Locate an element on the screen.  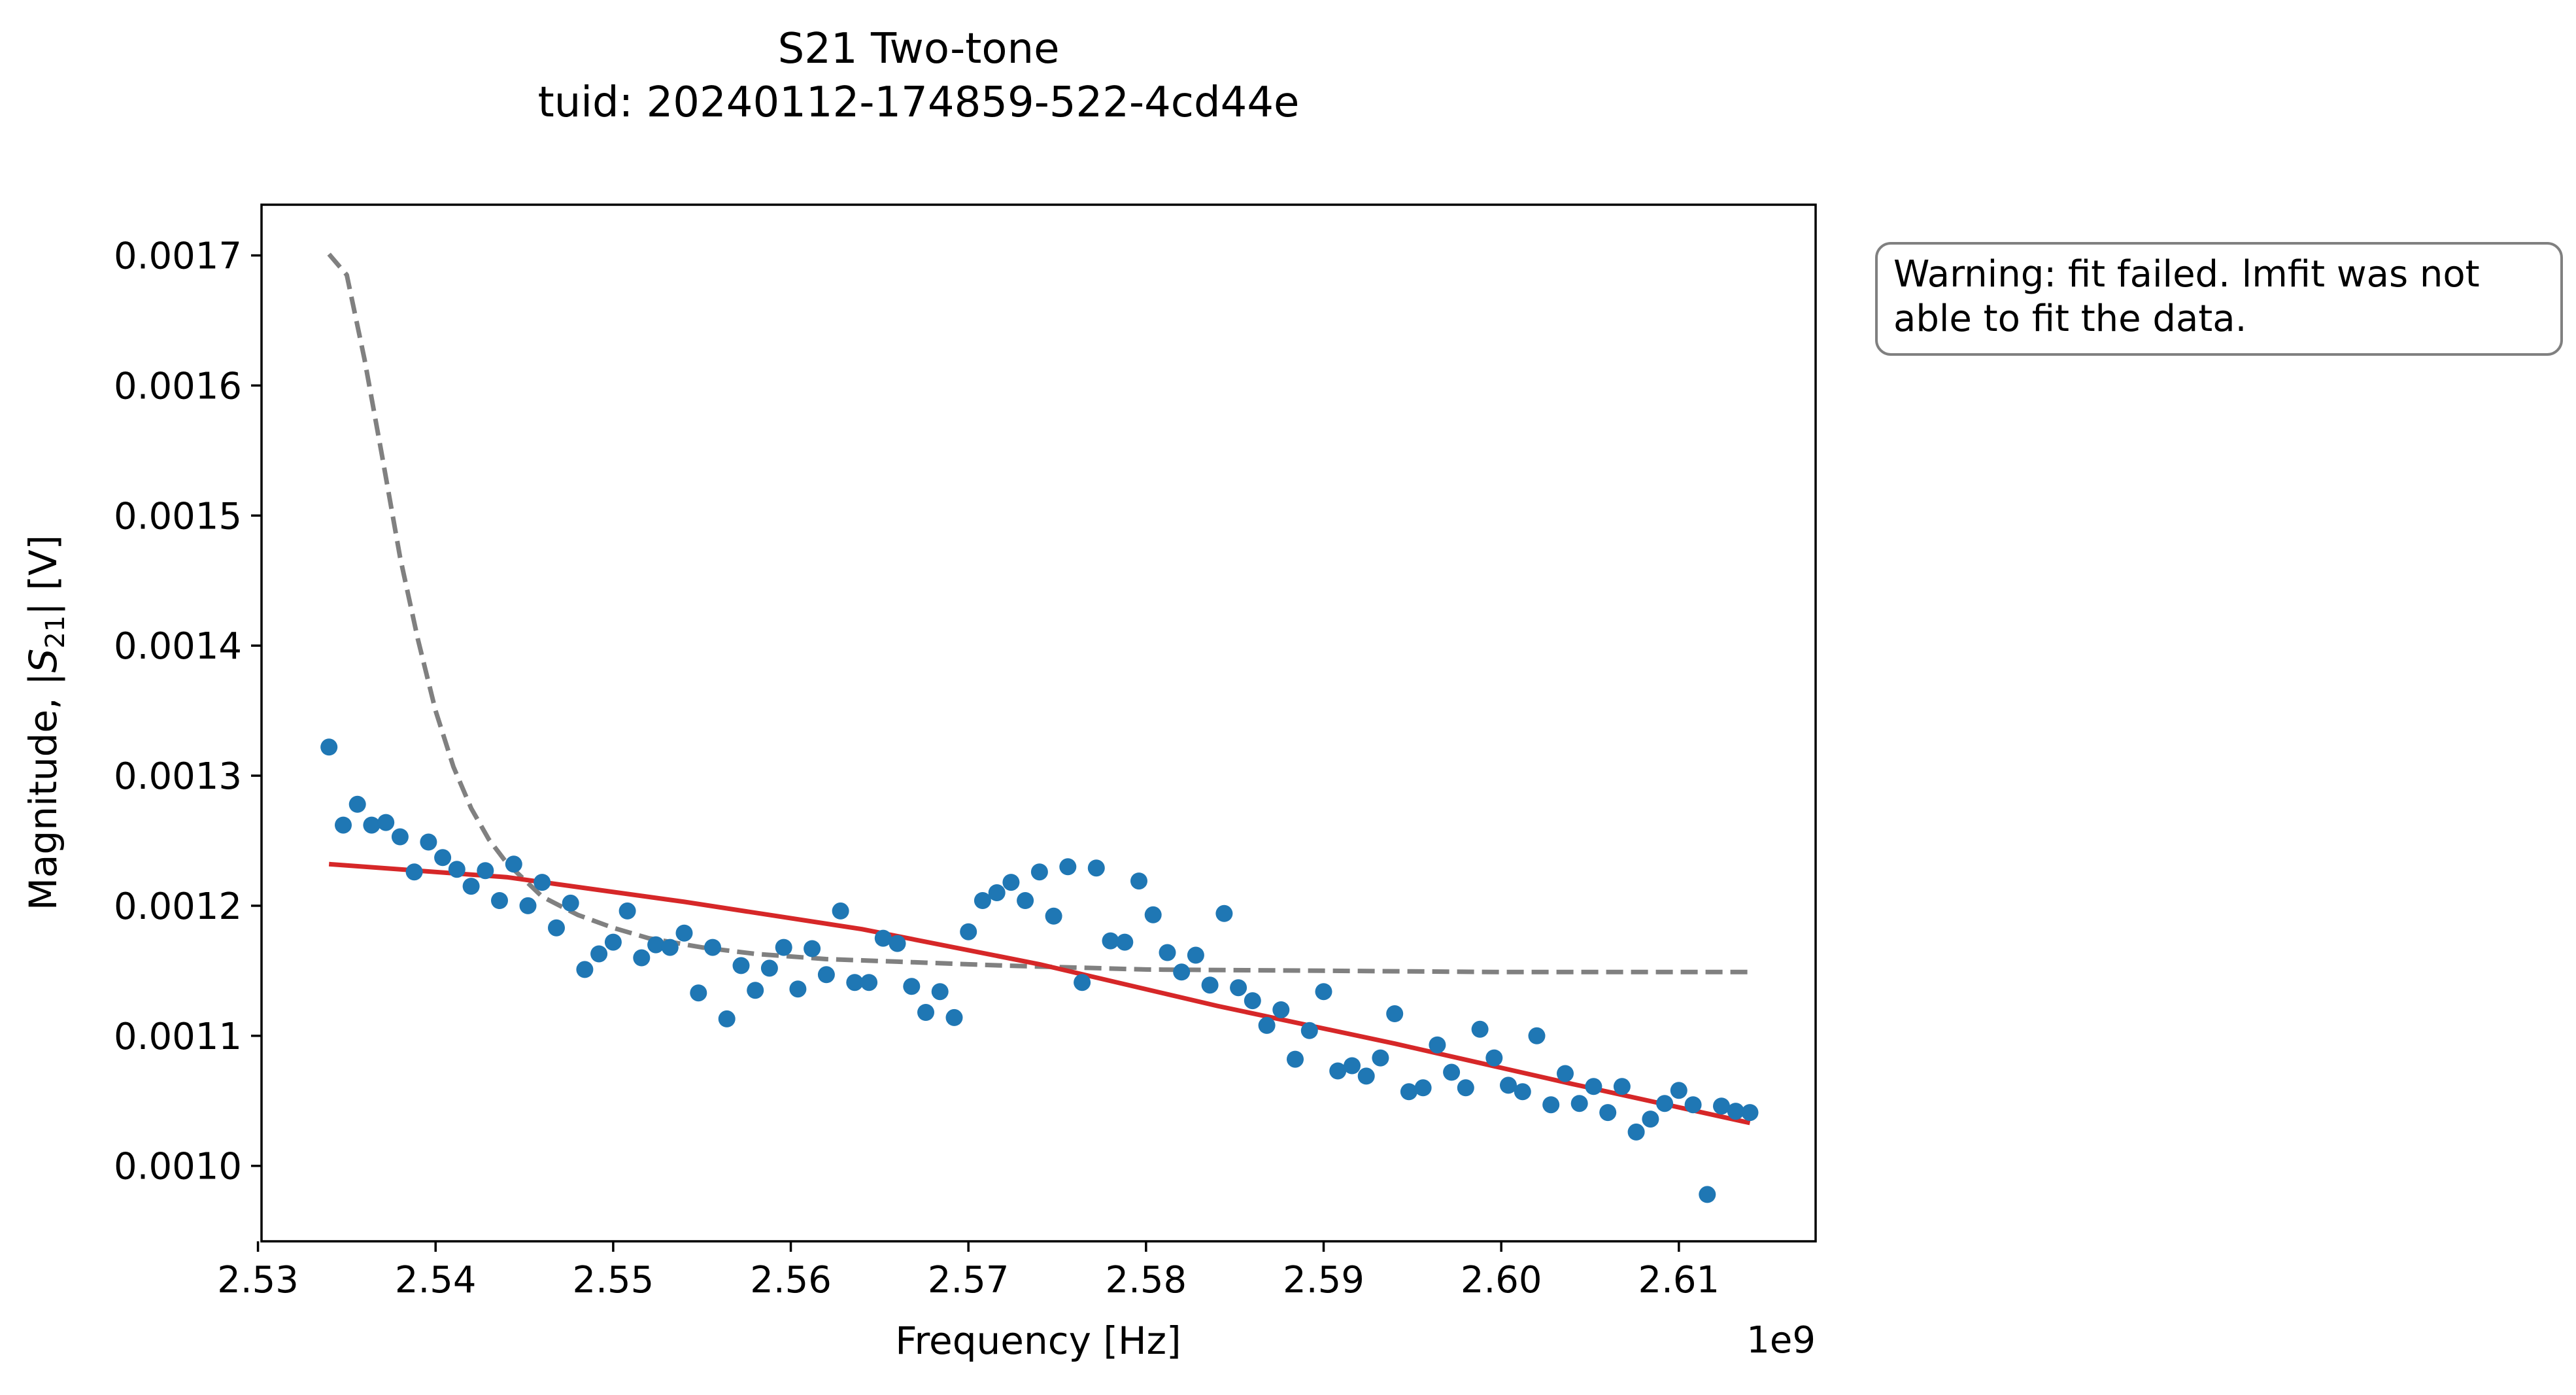
y-tick-label: 0.0012 is located at coordinates (178, 907).